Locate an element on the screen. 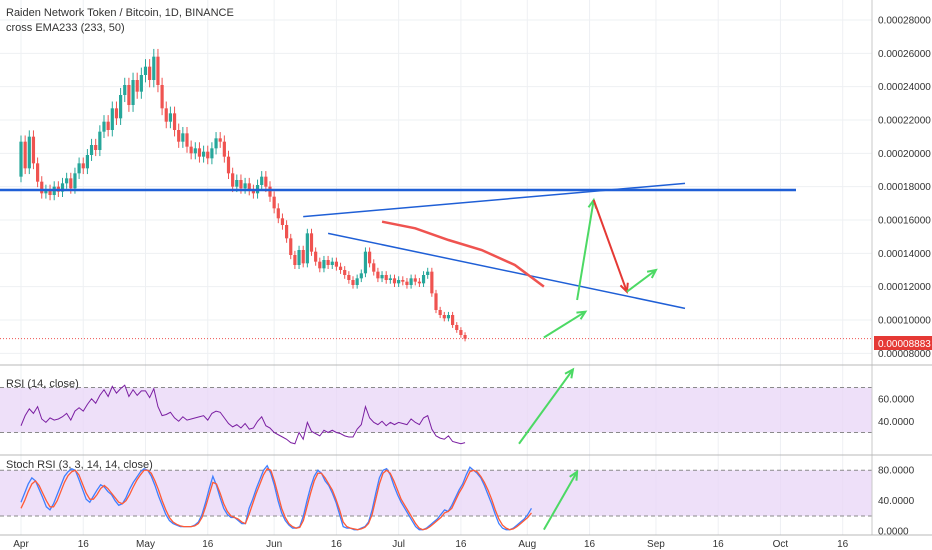 This screenshot has height=550, width=932. price-tick-label: 0.00020000 is located at coordinates (904, 154).